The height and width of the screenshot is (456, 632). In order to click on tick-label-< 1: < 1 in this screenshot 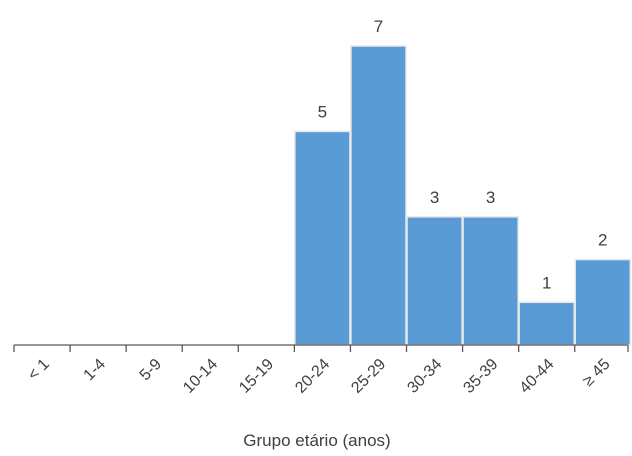, I will do `click(39, 370)`.